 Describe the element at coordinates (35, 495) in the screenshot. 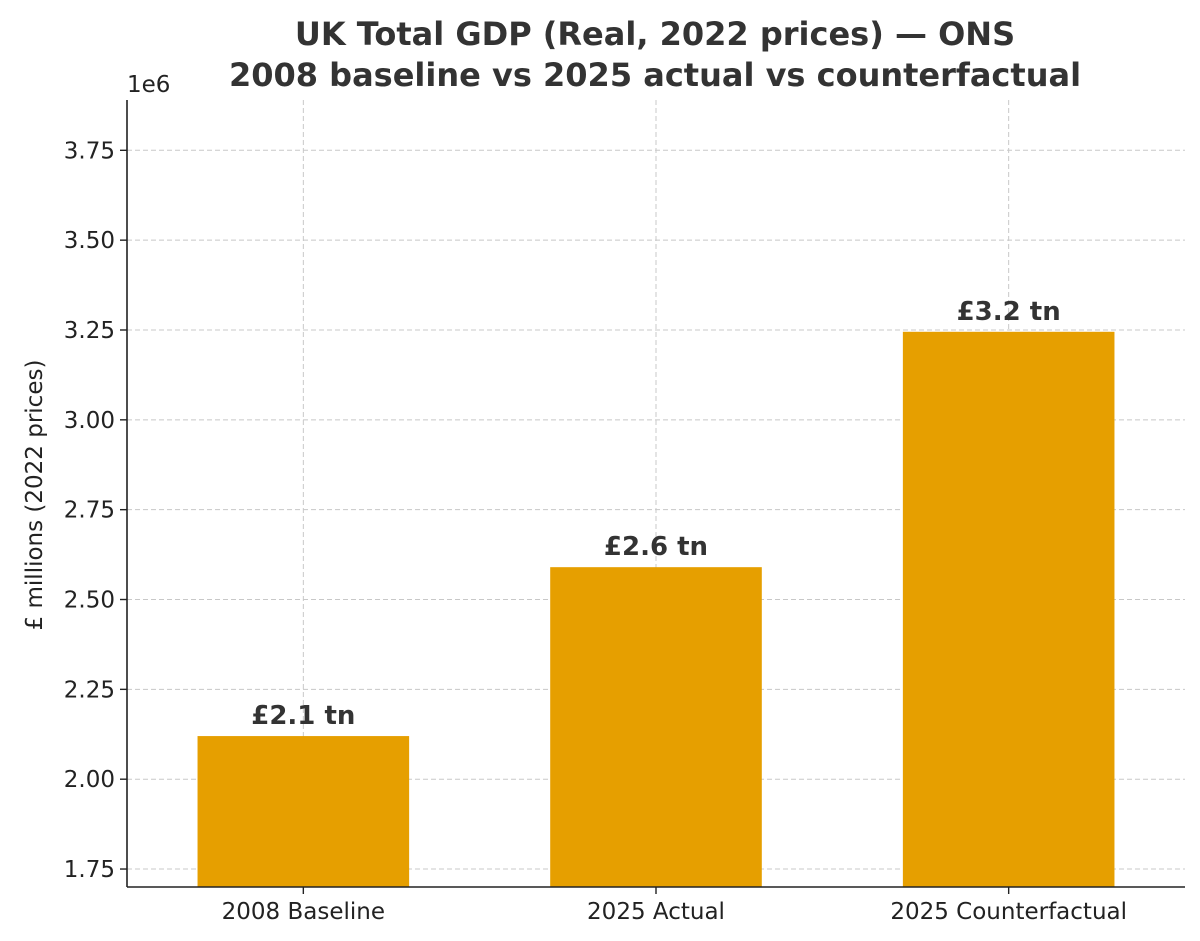

I see `y-axis-label: £ millions (2022 prices)` at that location.